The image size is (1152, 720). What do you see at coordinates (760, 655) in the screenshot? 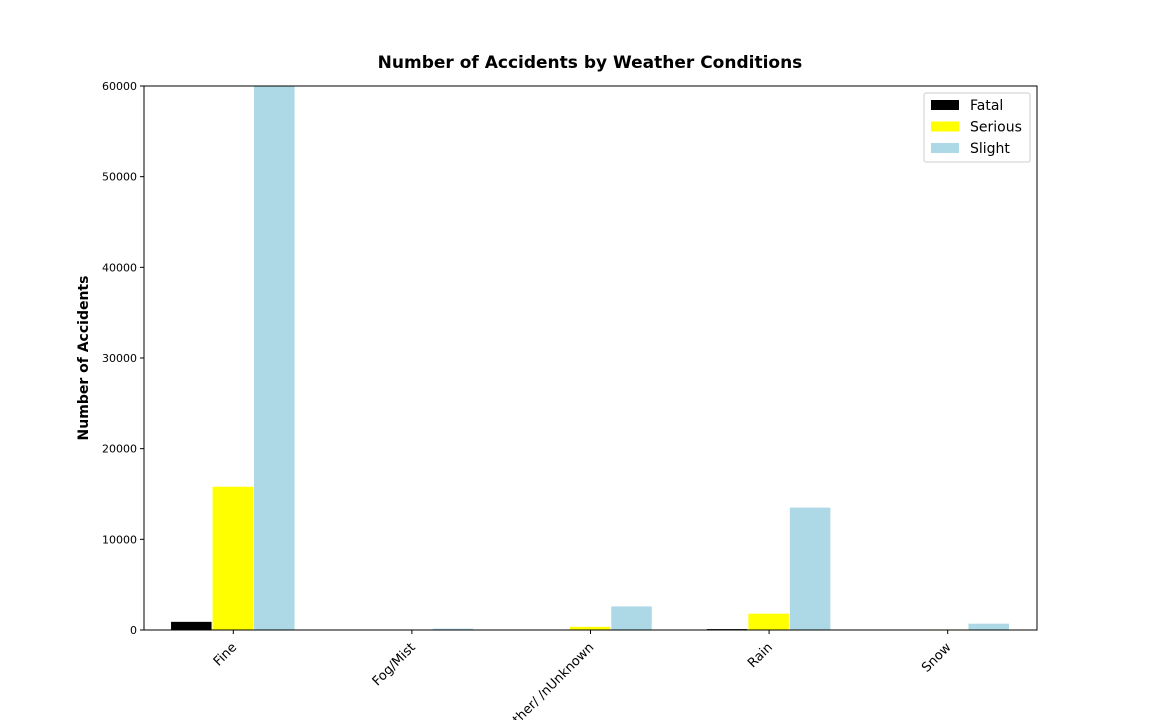
I see `x-tick-label: Rain` at bounding box center [760, 655].